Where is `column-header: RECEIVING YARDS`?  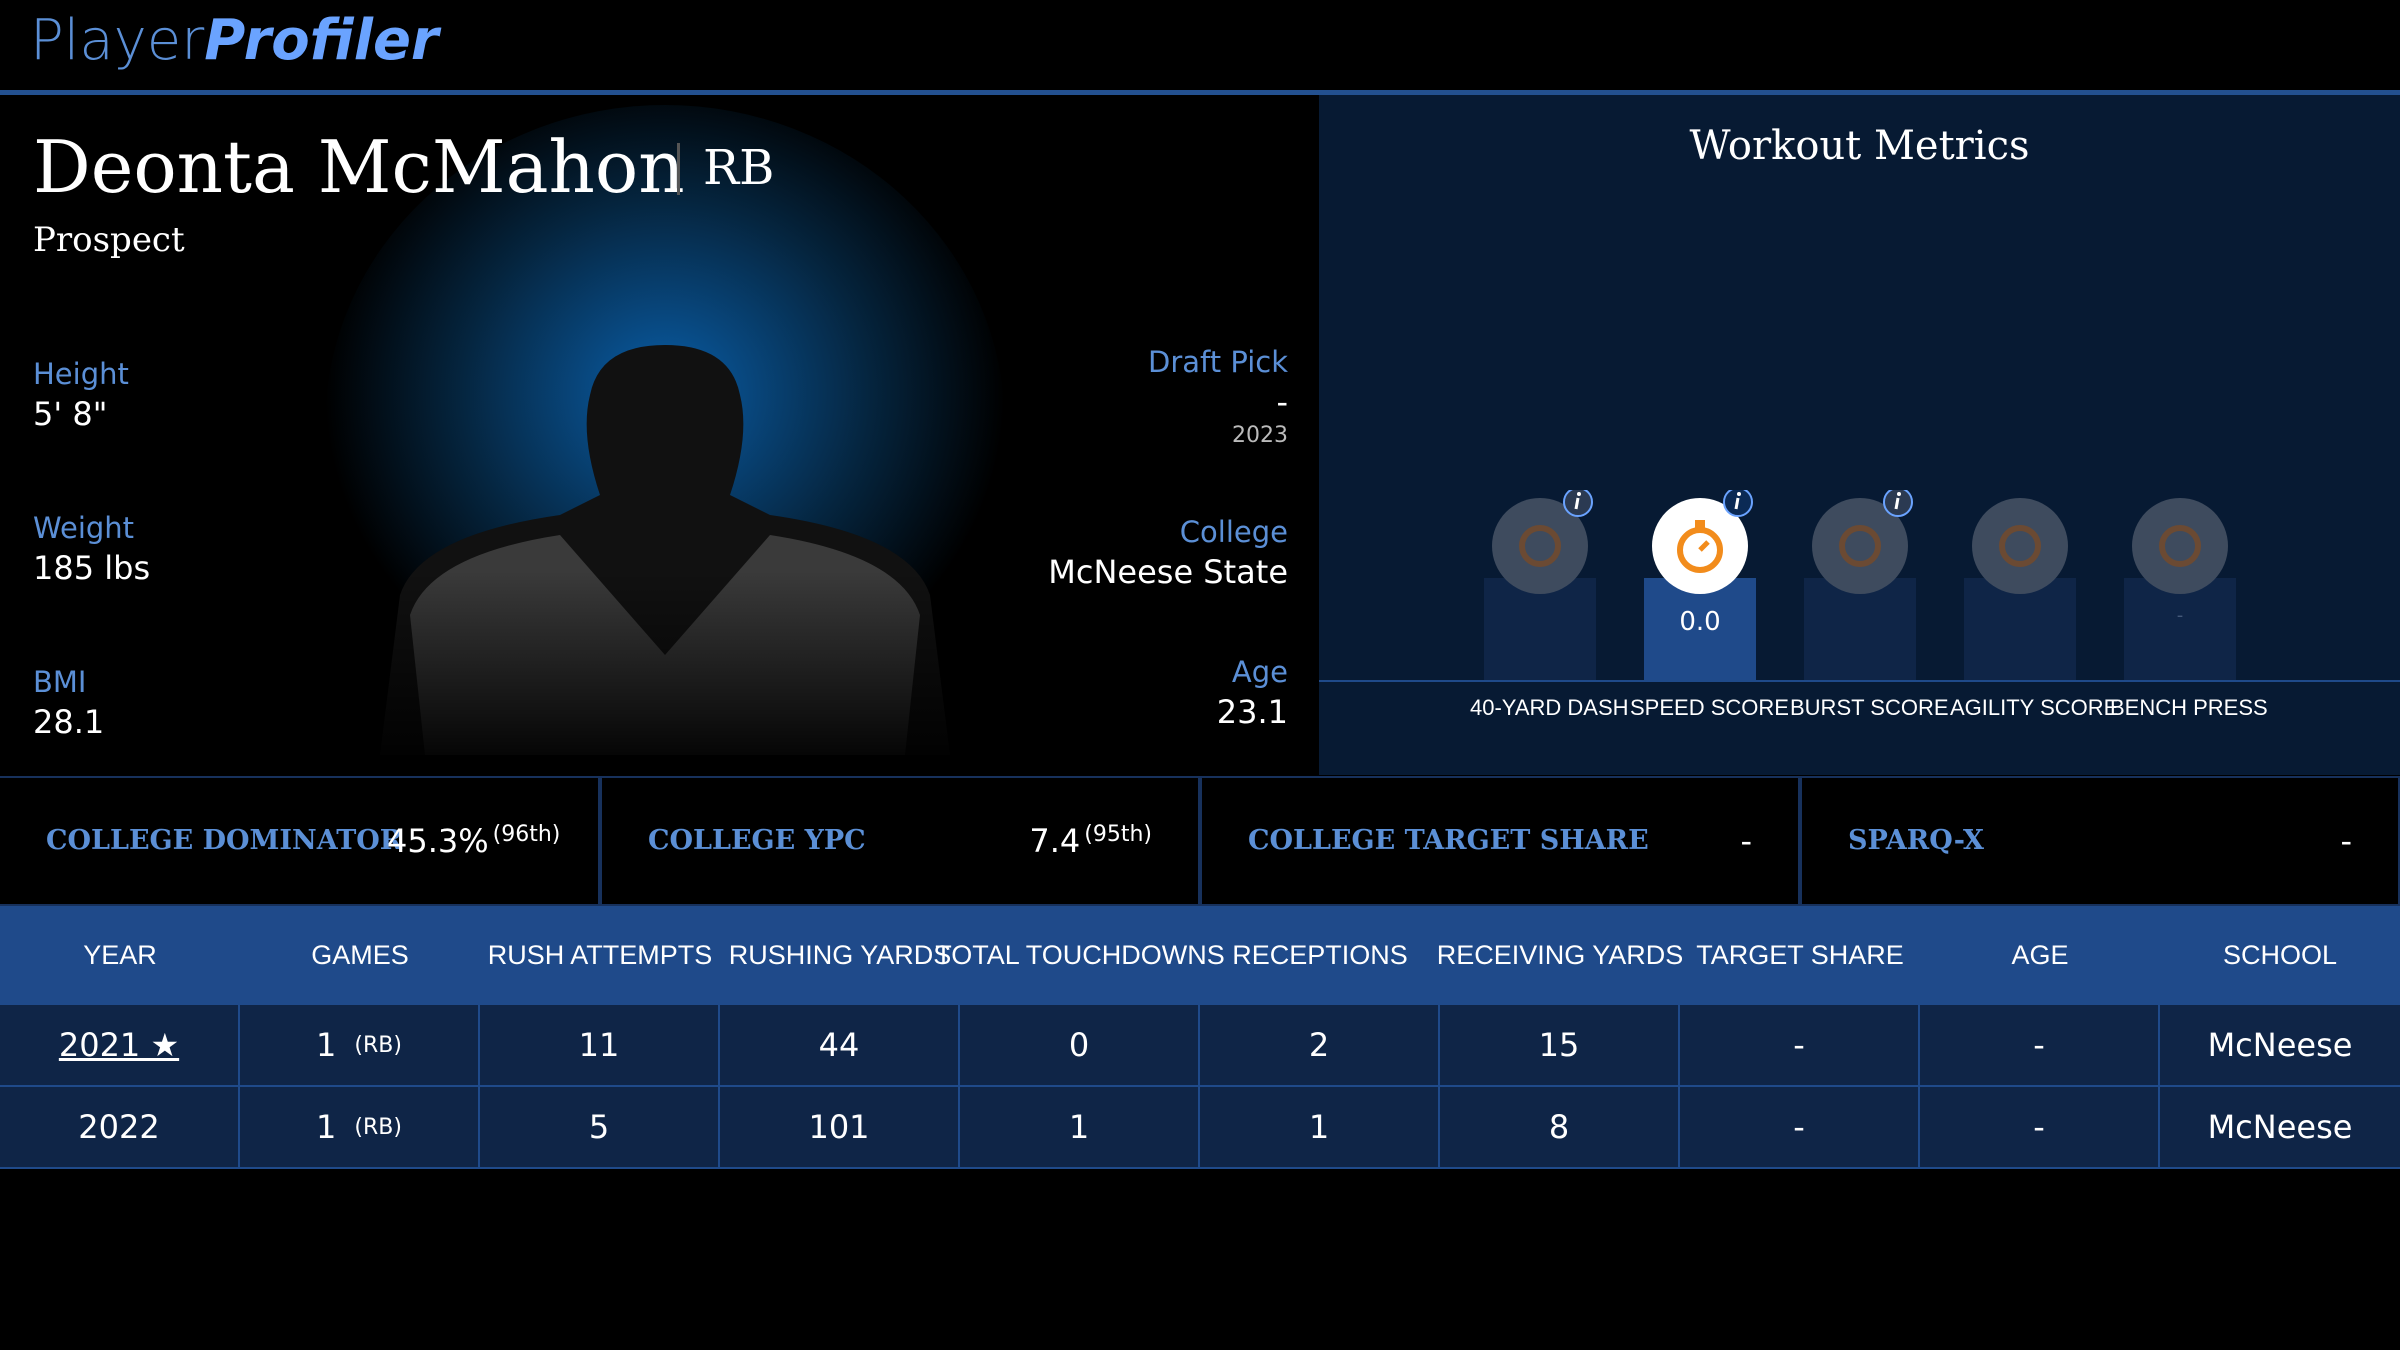
column-header: RECEIVING YARDS is located at coordinates (1560, 955).